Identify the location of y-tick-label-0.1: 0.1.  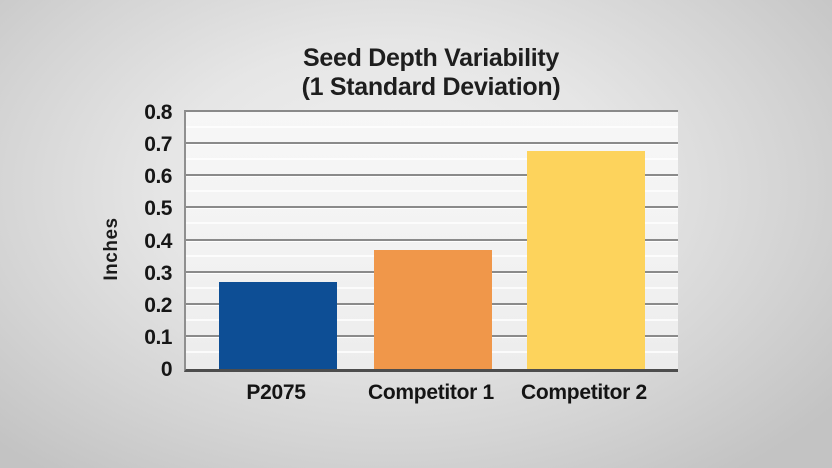
(158, 337).